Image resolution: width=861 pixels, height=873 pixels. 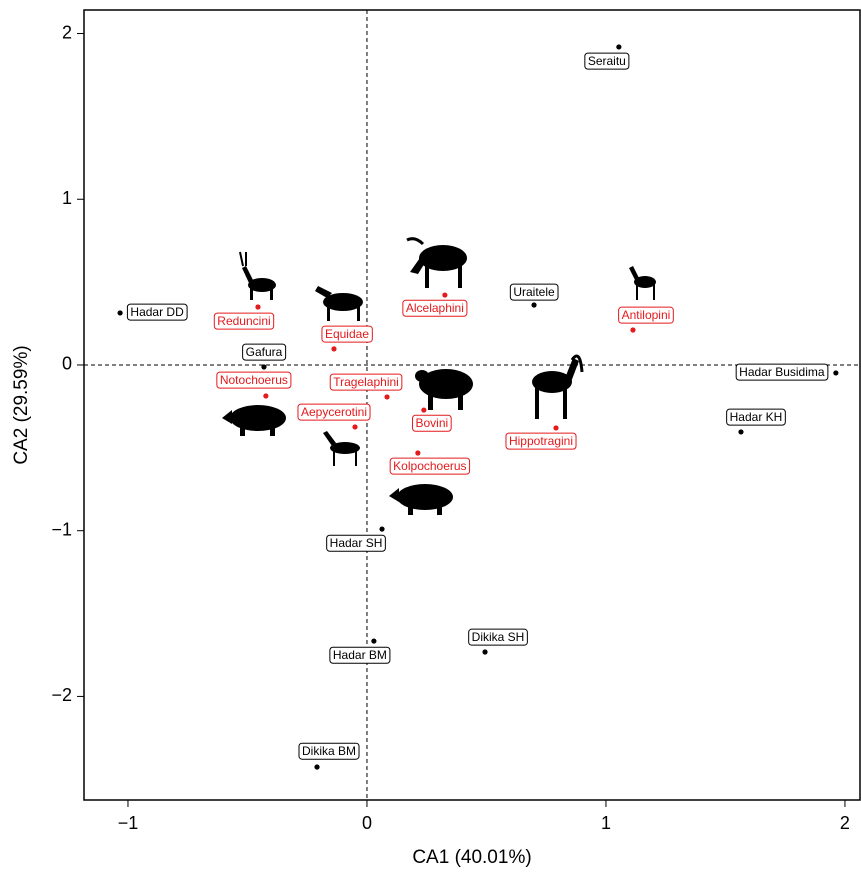 I want to click on point-label: Hadar SH, so click(x=356, y=543).